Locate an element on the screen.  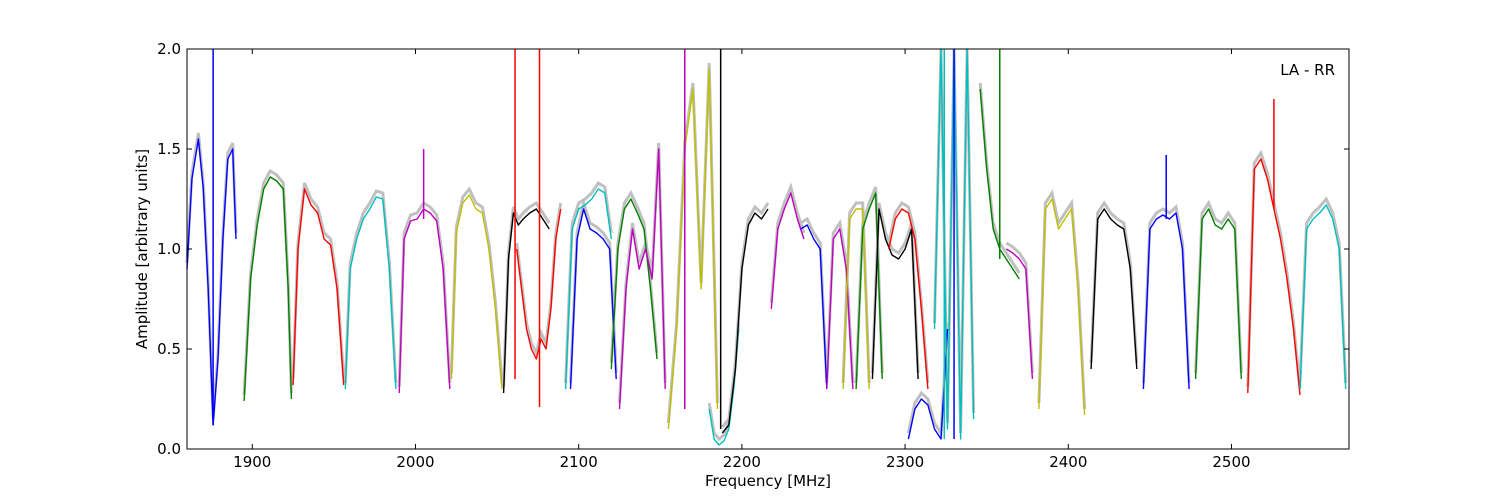
x-axis-label: Frequency [MHz] is located at coordinates (768, 481).